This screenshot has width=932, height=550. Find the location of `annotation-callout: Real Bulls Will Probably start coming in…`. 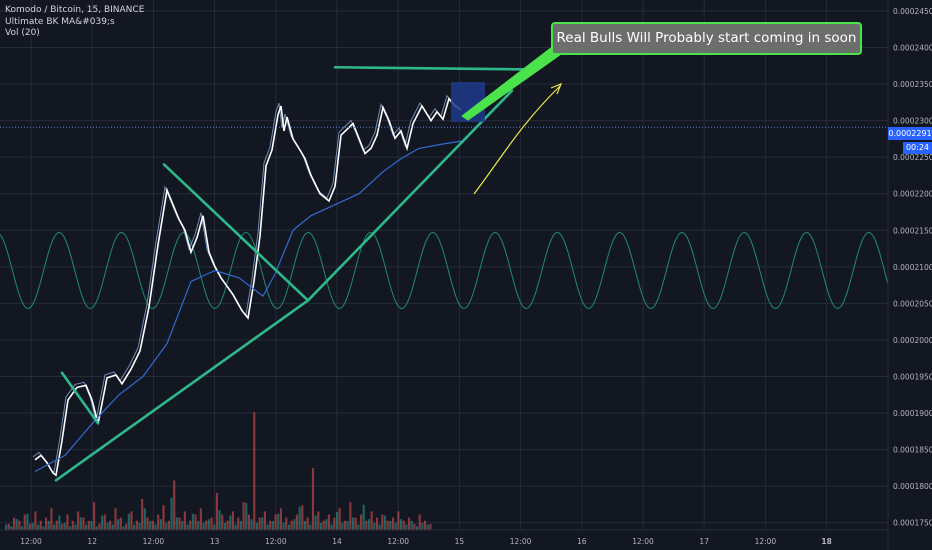

annotation-callout: Real Bulls Will Probably start coming in… is located at coordinates (706, 38).